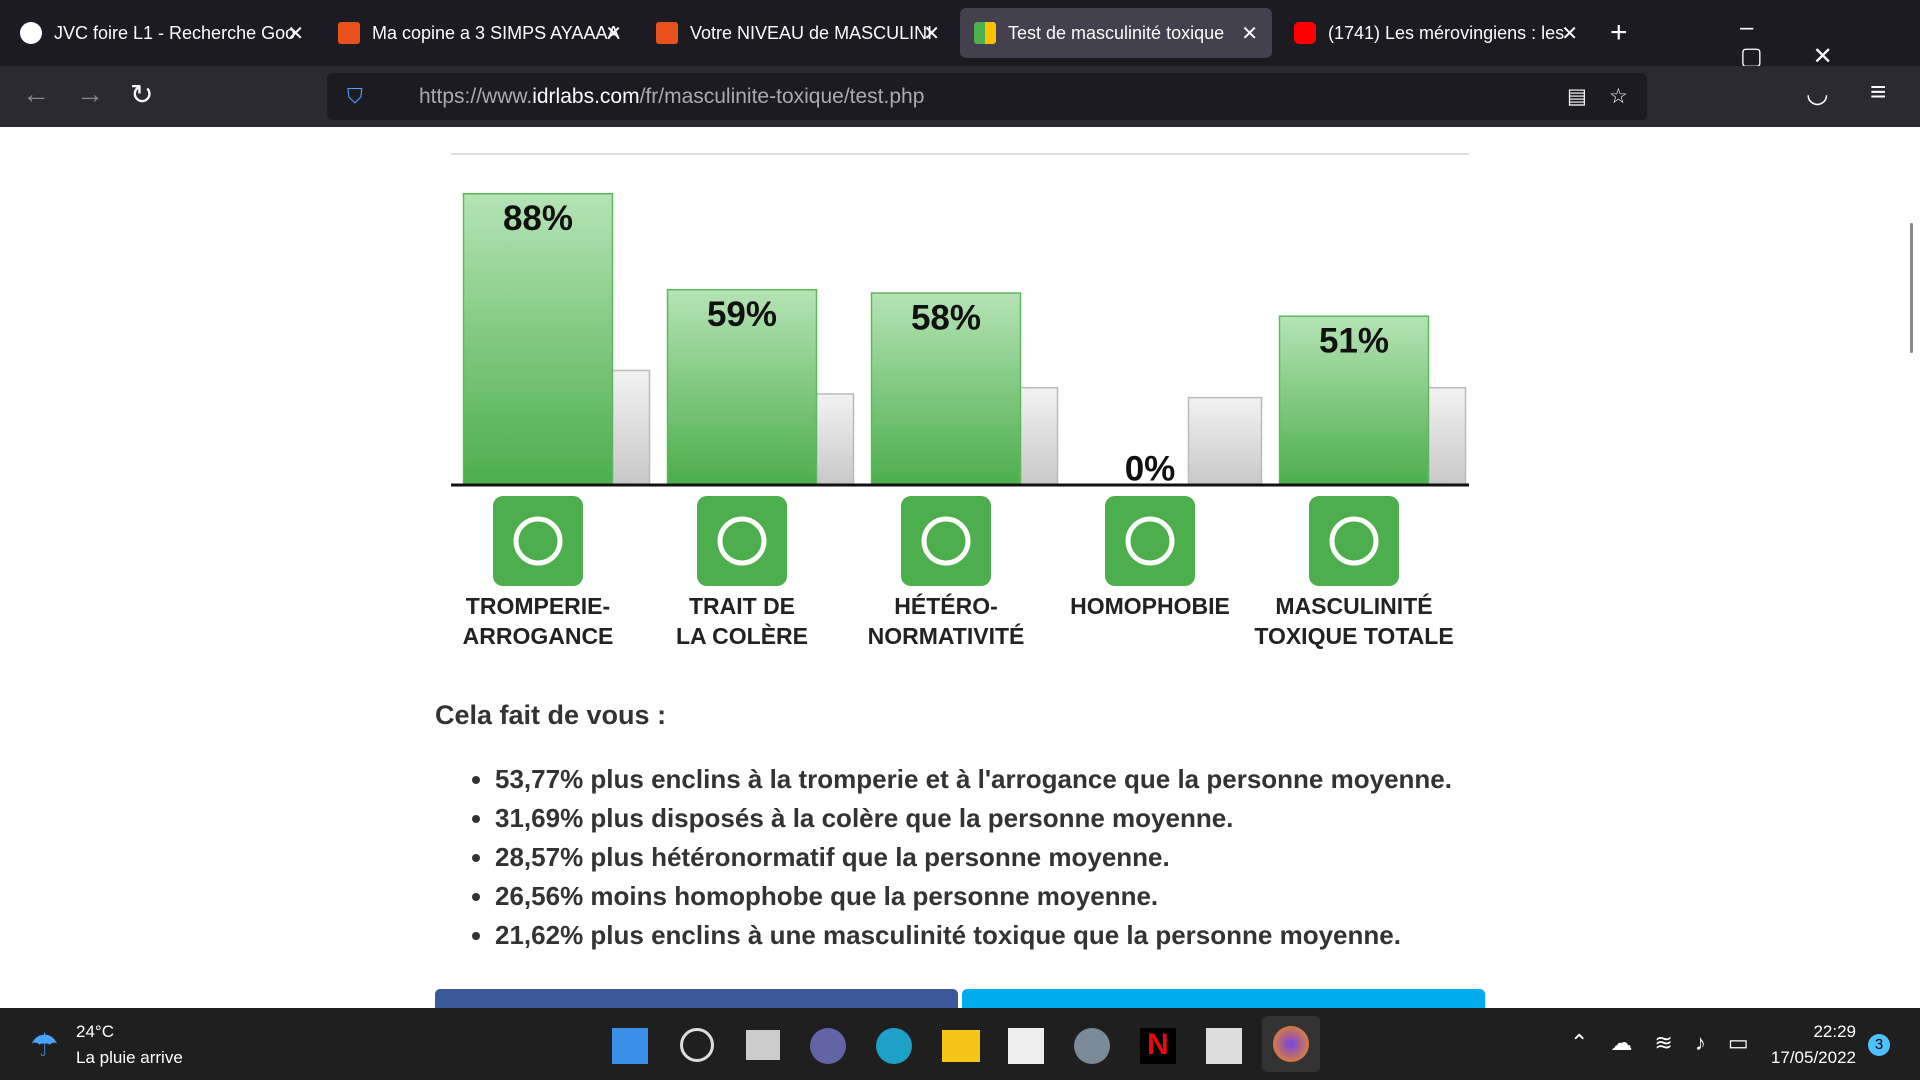  Describe the element at coordinates (946, 317) in the screenshot. I see `bar-value-label: 58%` at that location.